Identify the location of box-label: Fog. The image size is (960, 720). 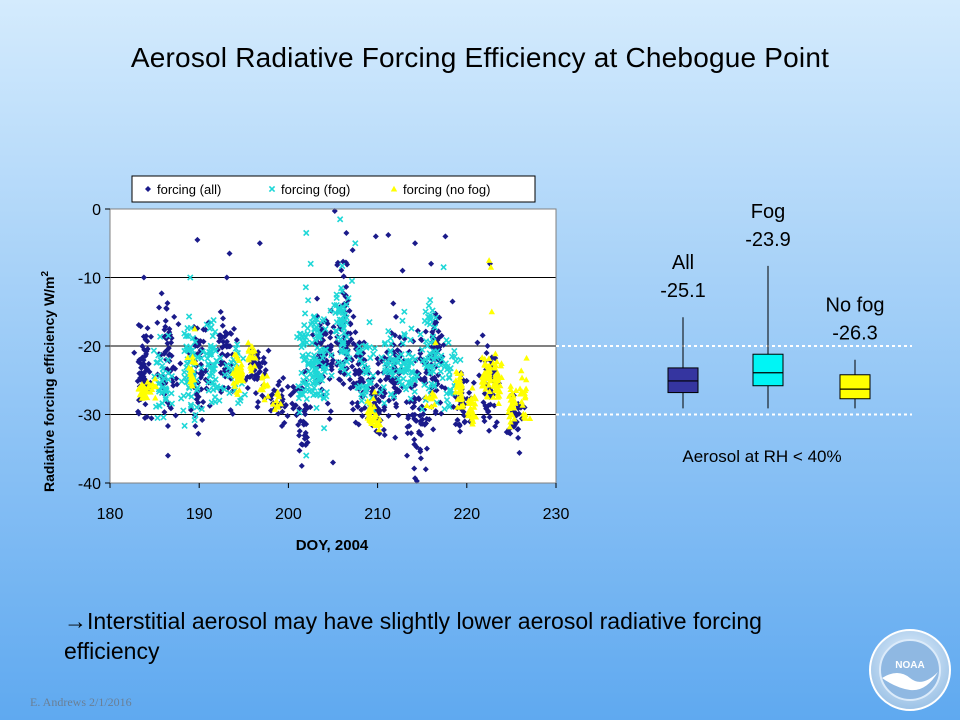
(768, 212).